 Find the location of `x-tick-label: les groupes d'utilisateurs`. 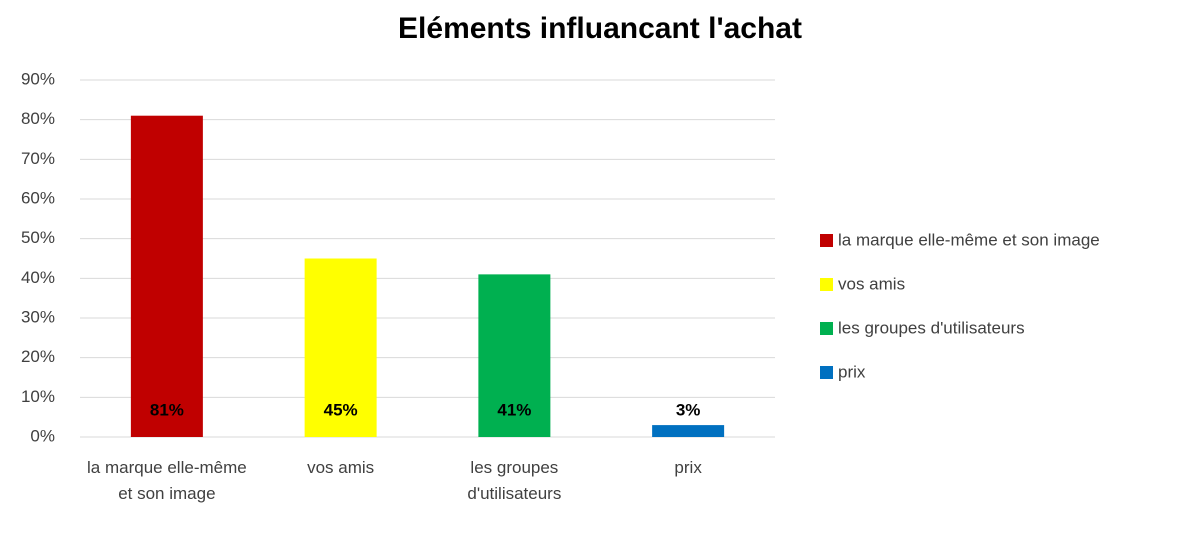

x-tick-label: les groupes d'utilisateurs is located at coordinates (514, 480).